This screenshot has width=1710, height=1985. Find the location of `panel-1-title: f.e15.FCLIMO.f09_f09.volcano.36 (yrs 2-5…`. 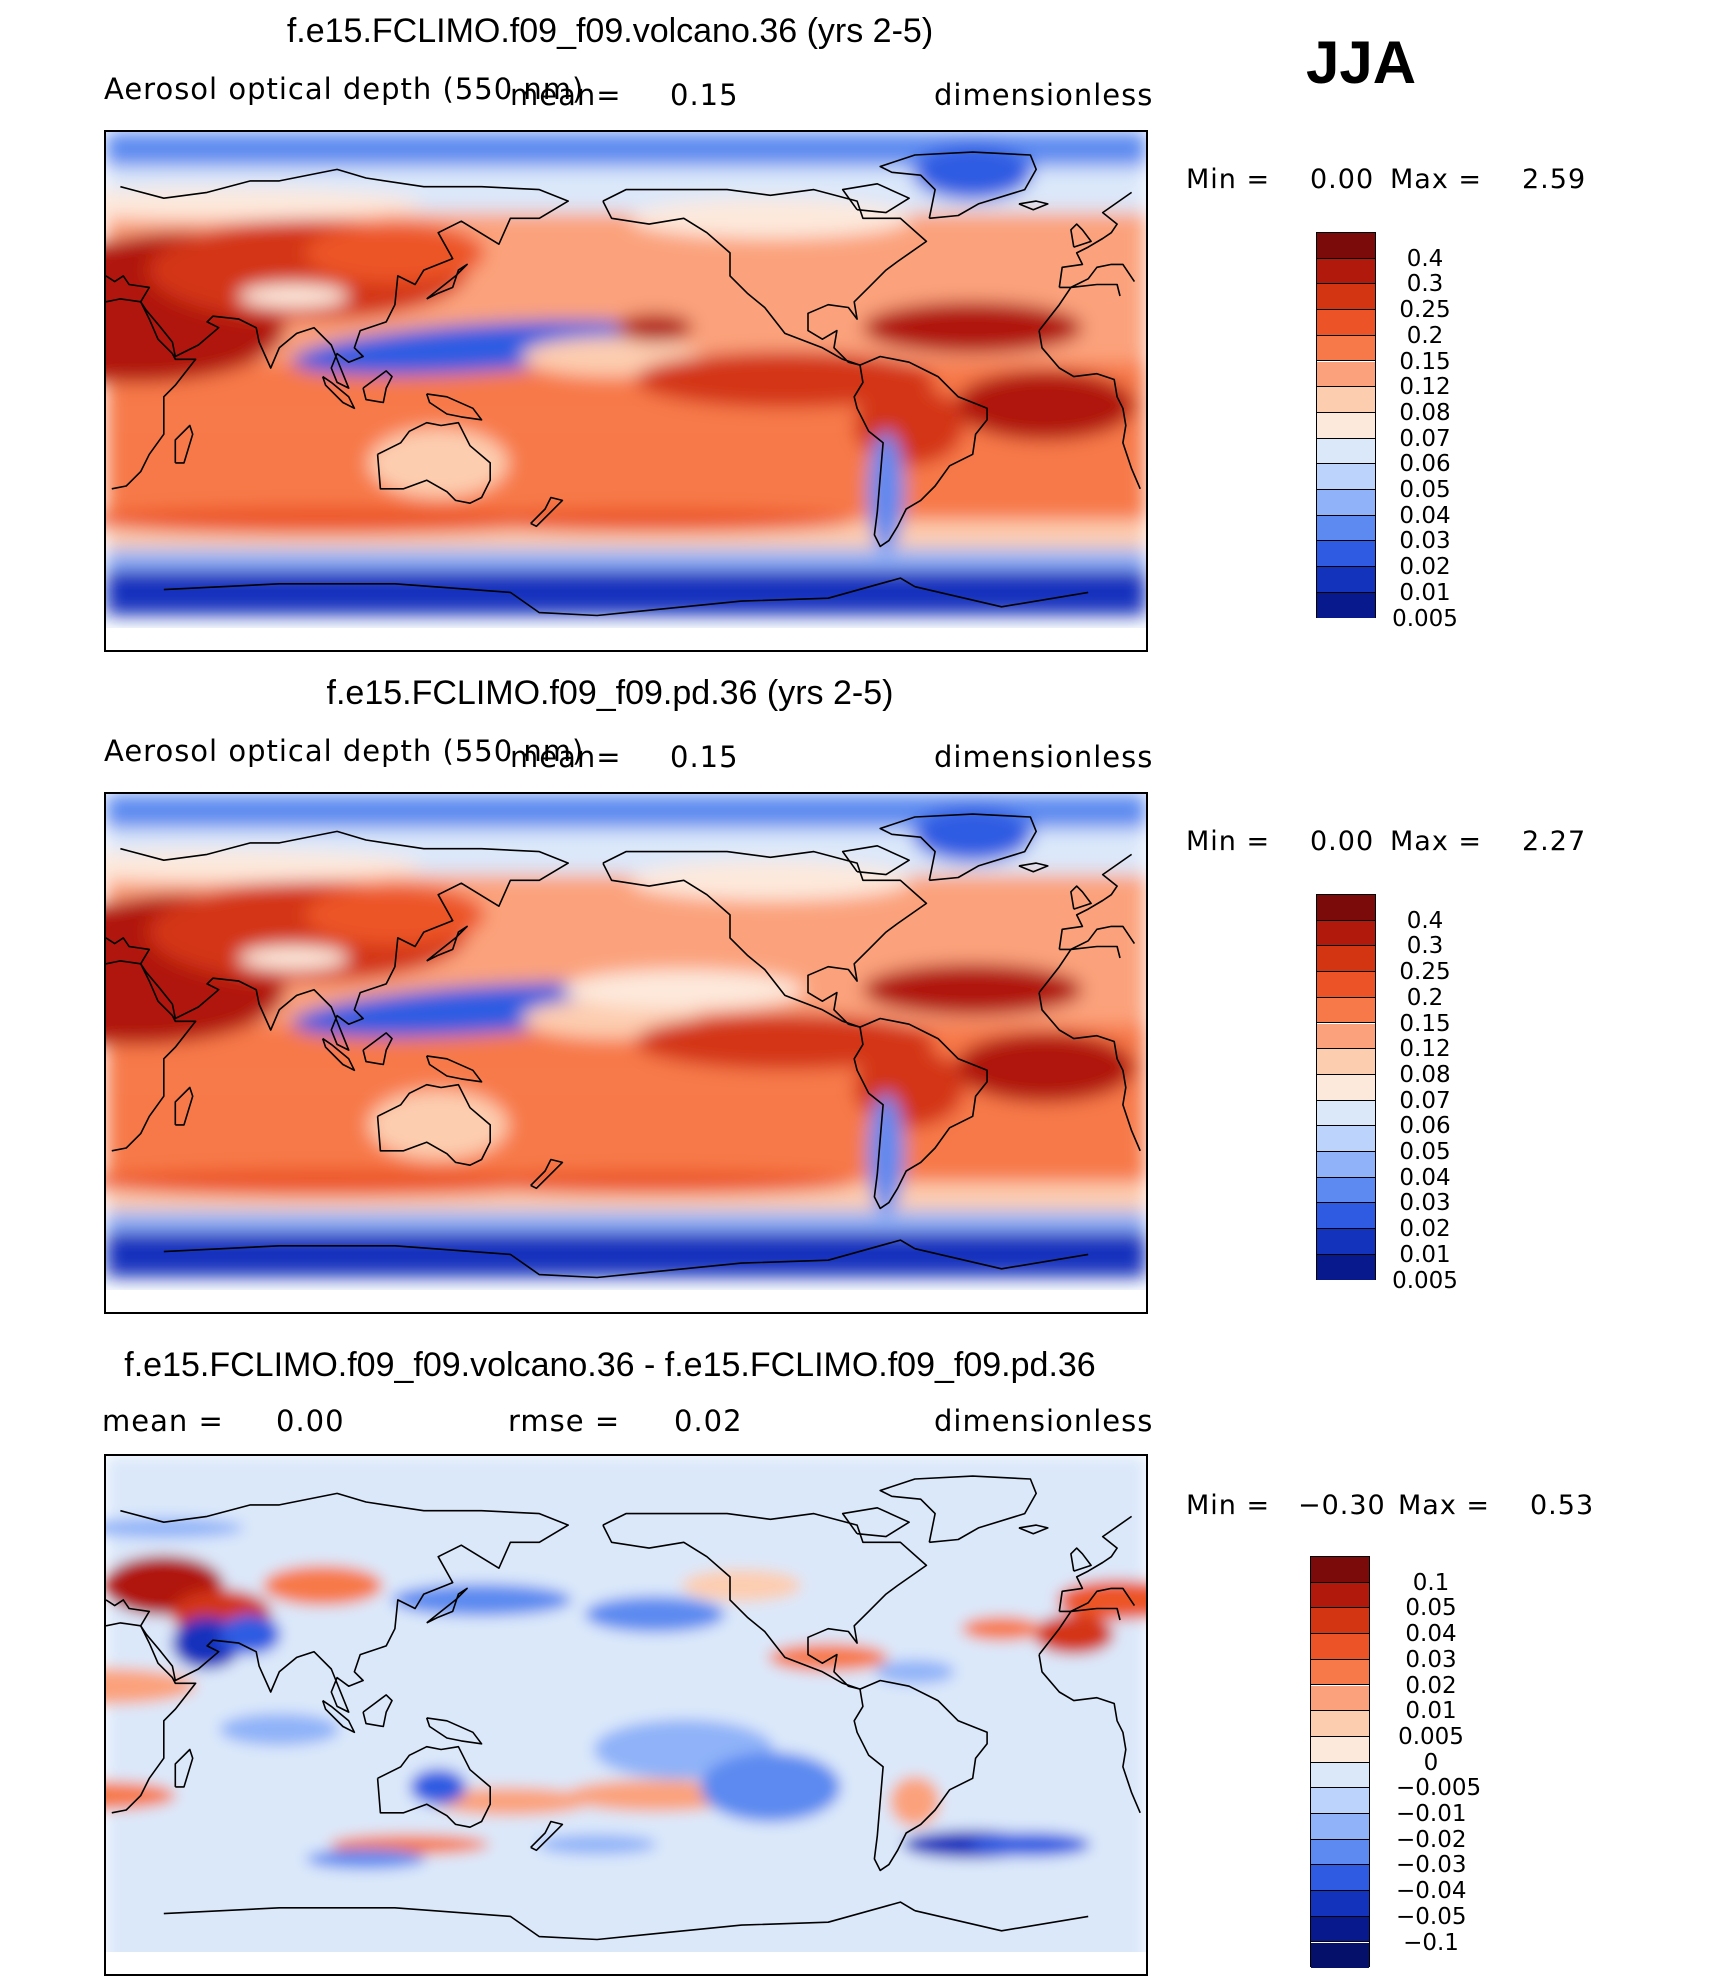

panel-1-title: f.e15.FCLIMO.f09_f09.volcano.36 (yrs 2-5… is located at coordinates (610, 31).